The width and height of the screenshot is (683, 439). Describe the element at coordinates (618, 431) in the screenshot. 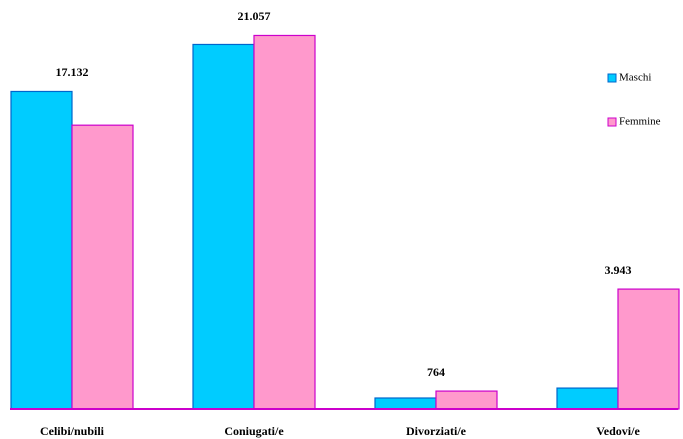

I see `x-tick-label: Vedovi/e` at that location.